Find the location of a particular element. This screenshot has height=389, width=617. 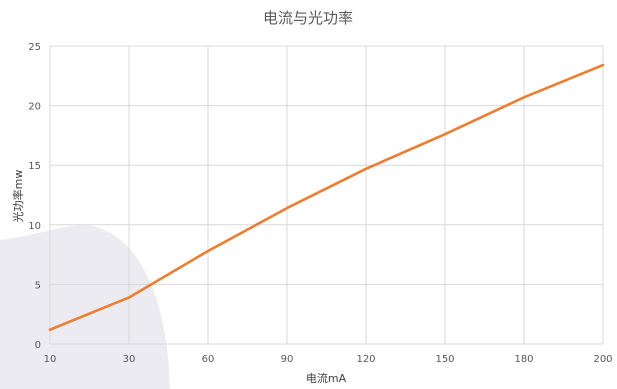

y-axis-ticks: 0 5 10 15 20 25 is located at coordinates (34, 196).